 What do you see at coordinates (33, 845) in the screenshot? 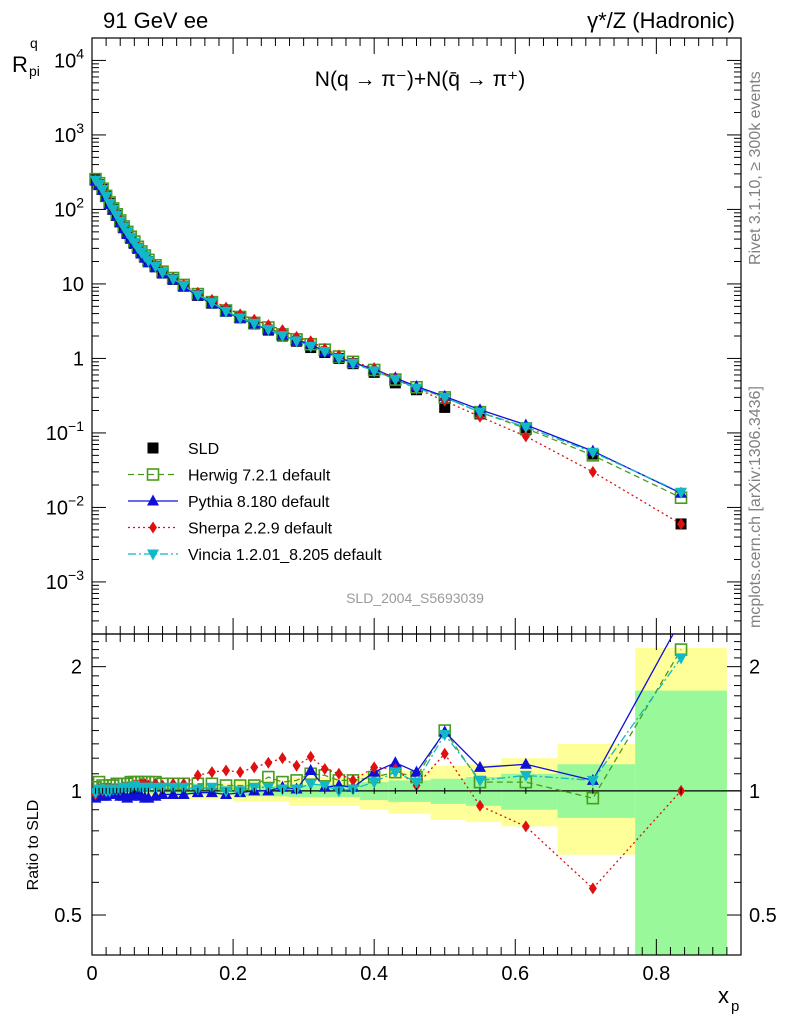
I see `ratio-ylabel: Ratio to SLD` at bounding box center [33, 845].